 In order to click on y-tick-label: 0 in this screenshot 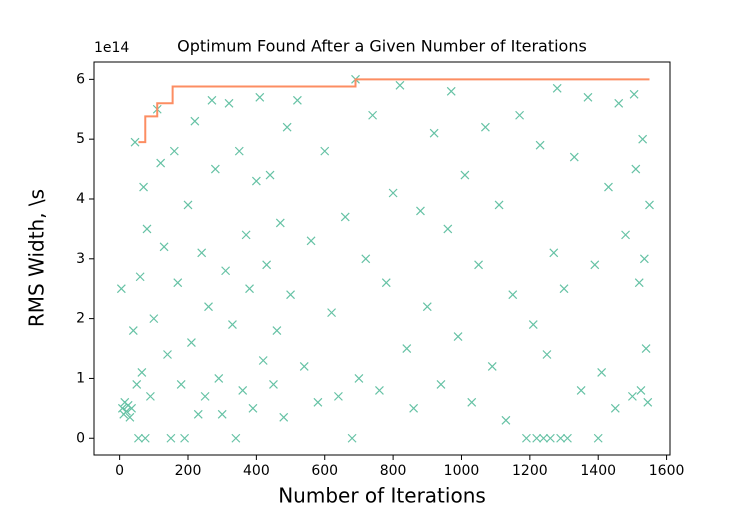, I will do `click(80, 438)`.